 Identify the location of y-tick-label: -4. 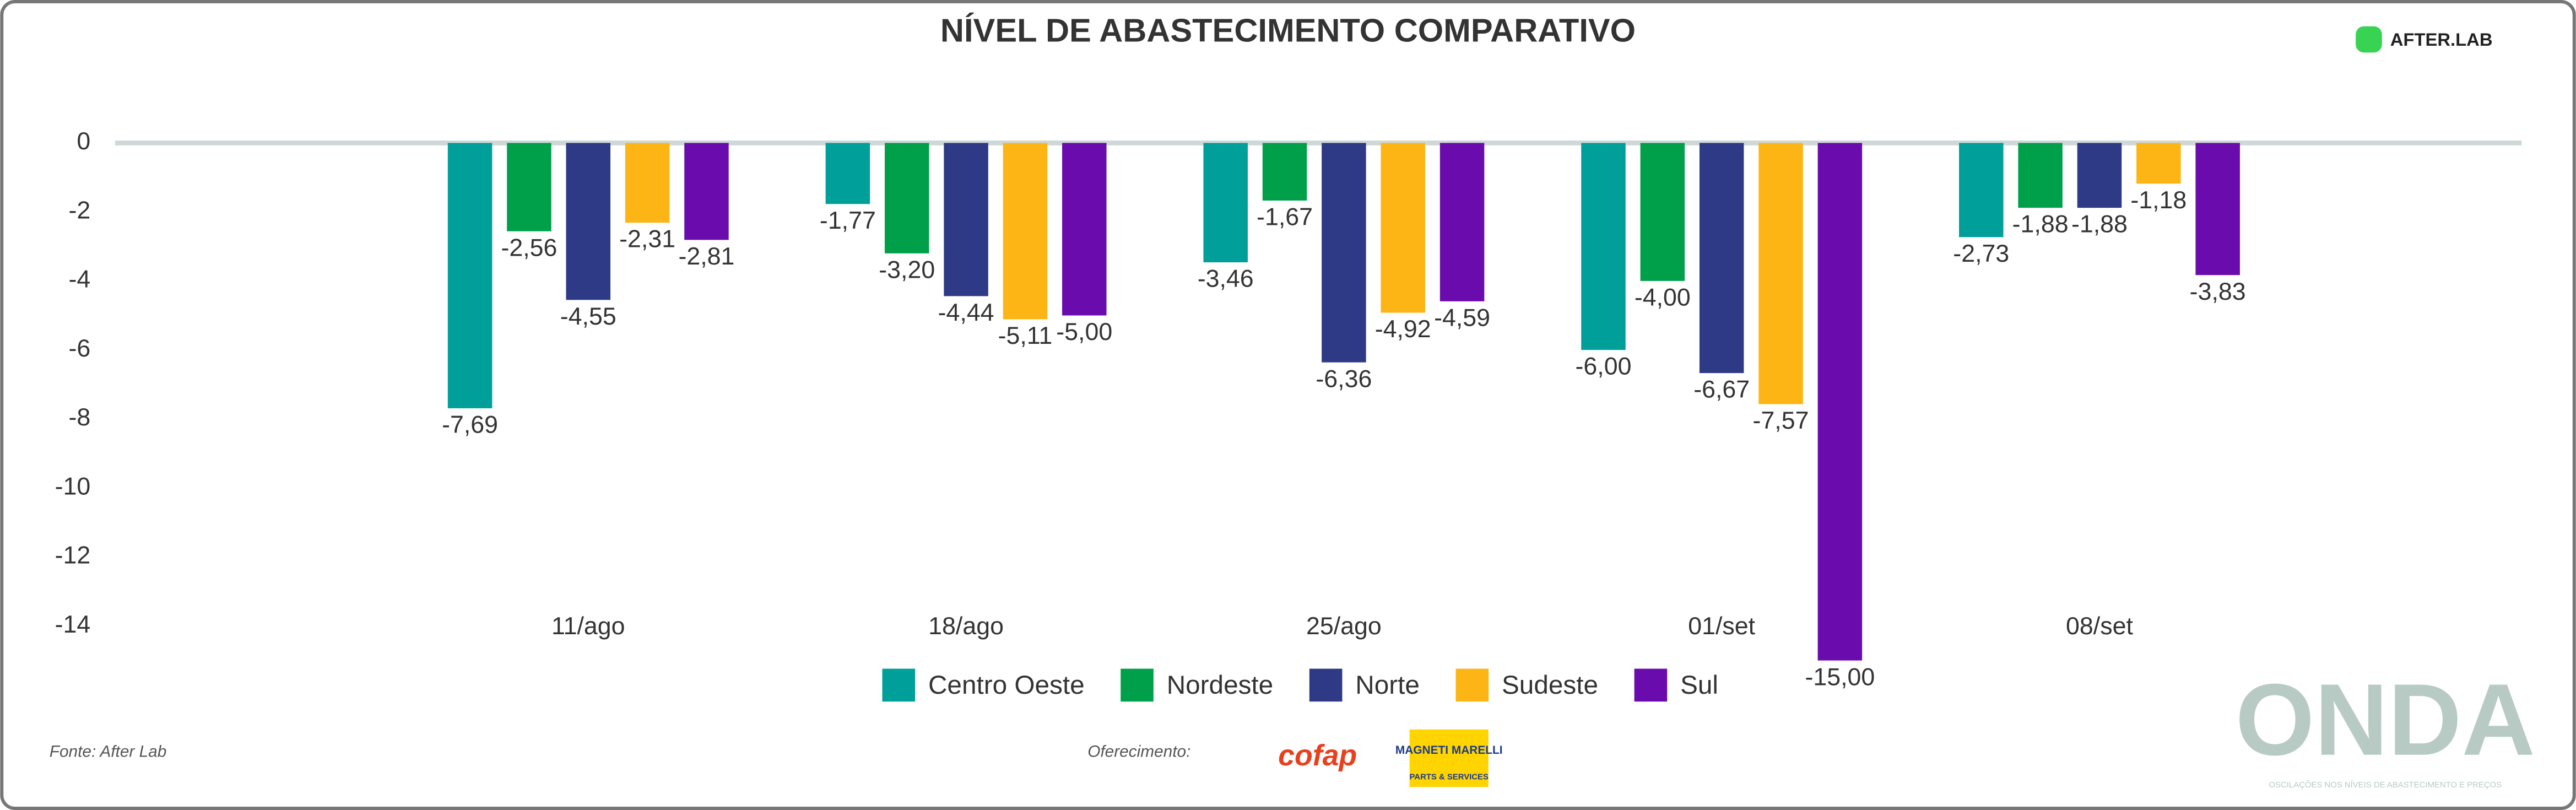
(80, 279).